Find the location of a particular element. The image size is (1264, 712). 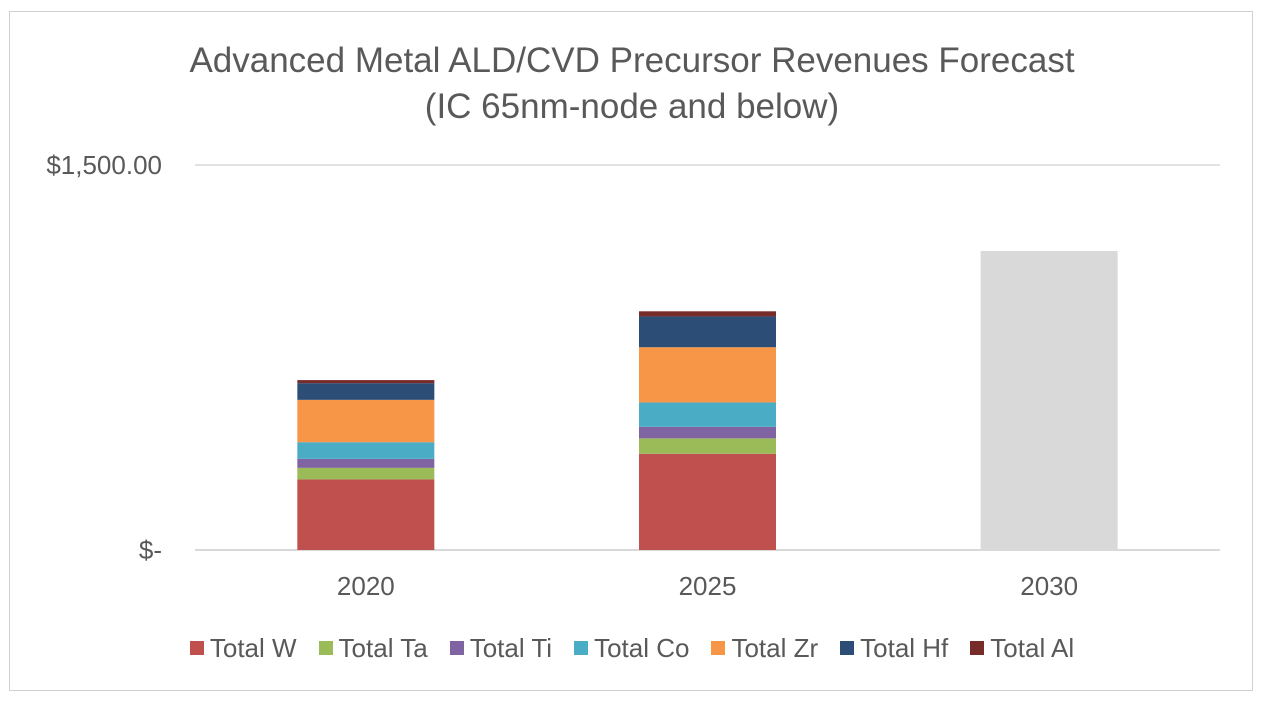

bar-segment-total-co-2025 is located at coordinates (707, 414).